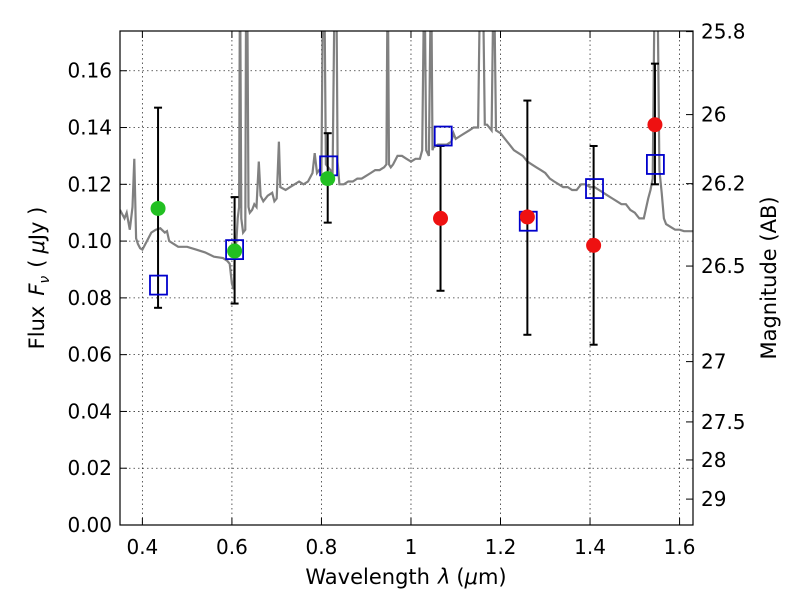 This screenshot has height=600, width=800. What do you see at coordinates (89, 298) in the screenshot?
I see `y-tick-label: 0.08` at bounding box center [89, 298].